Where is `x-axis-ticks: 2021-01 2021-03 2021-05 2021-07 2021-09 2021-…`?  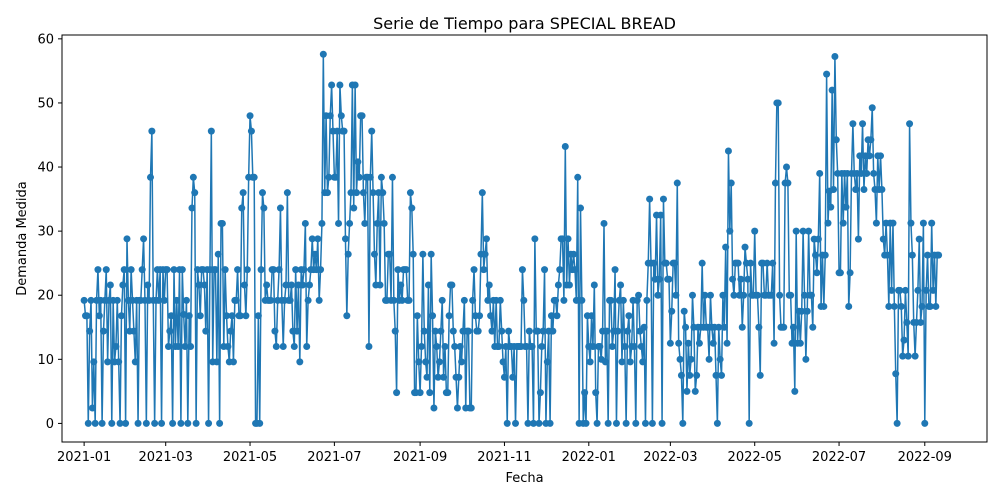
x-axis-ticks: 2021-01 2021-03 2021-05 2021-07 2021-09 2021-… is located at coordinates (504, 453).